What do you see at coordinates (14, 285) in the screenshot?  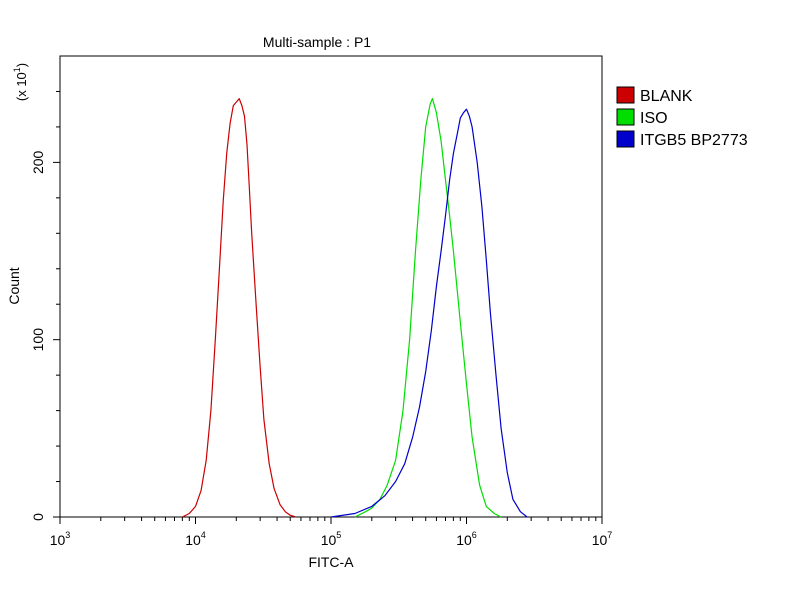 I see `y-axis-label: Count` at bounding box center [14, 285].